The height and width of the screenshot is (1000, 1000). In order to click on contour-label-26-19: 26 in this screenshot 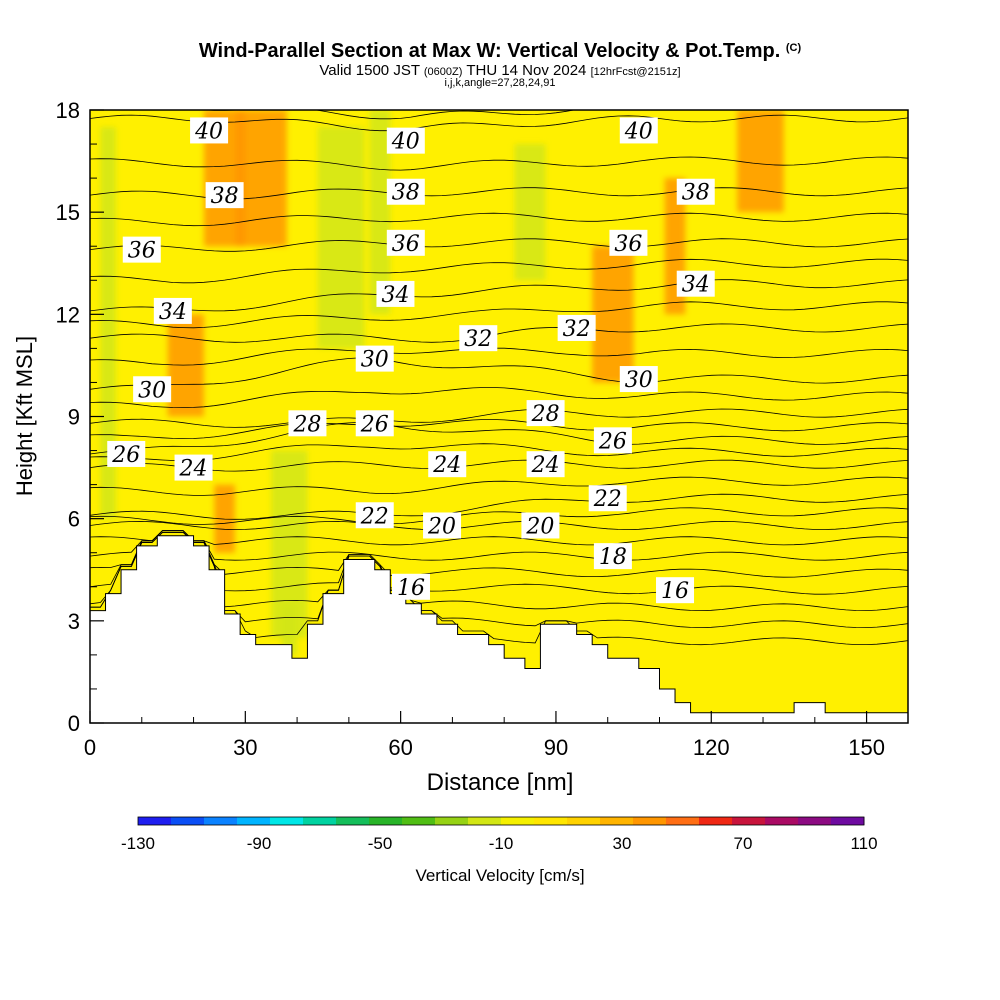, I will do `click(126, 454)`.